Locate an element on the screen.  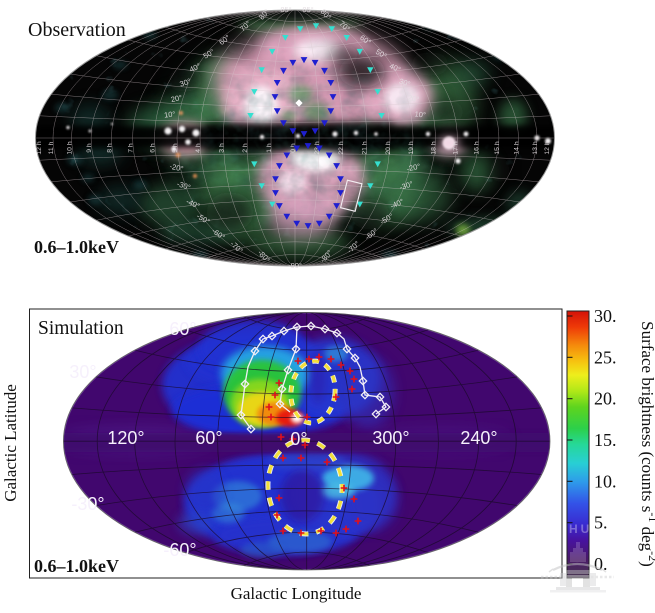
svg-text: 7 h is located at coordinates (131, 148).